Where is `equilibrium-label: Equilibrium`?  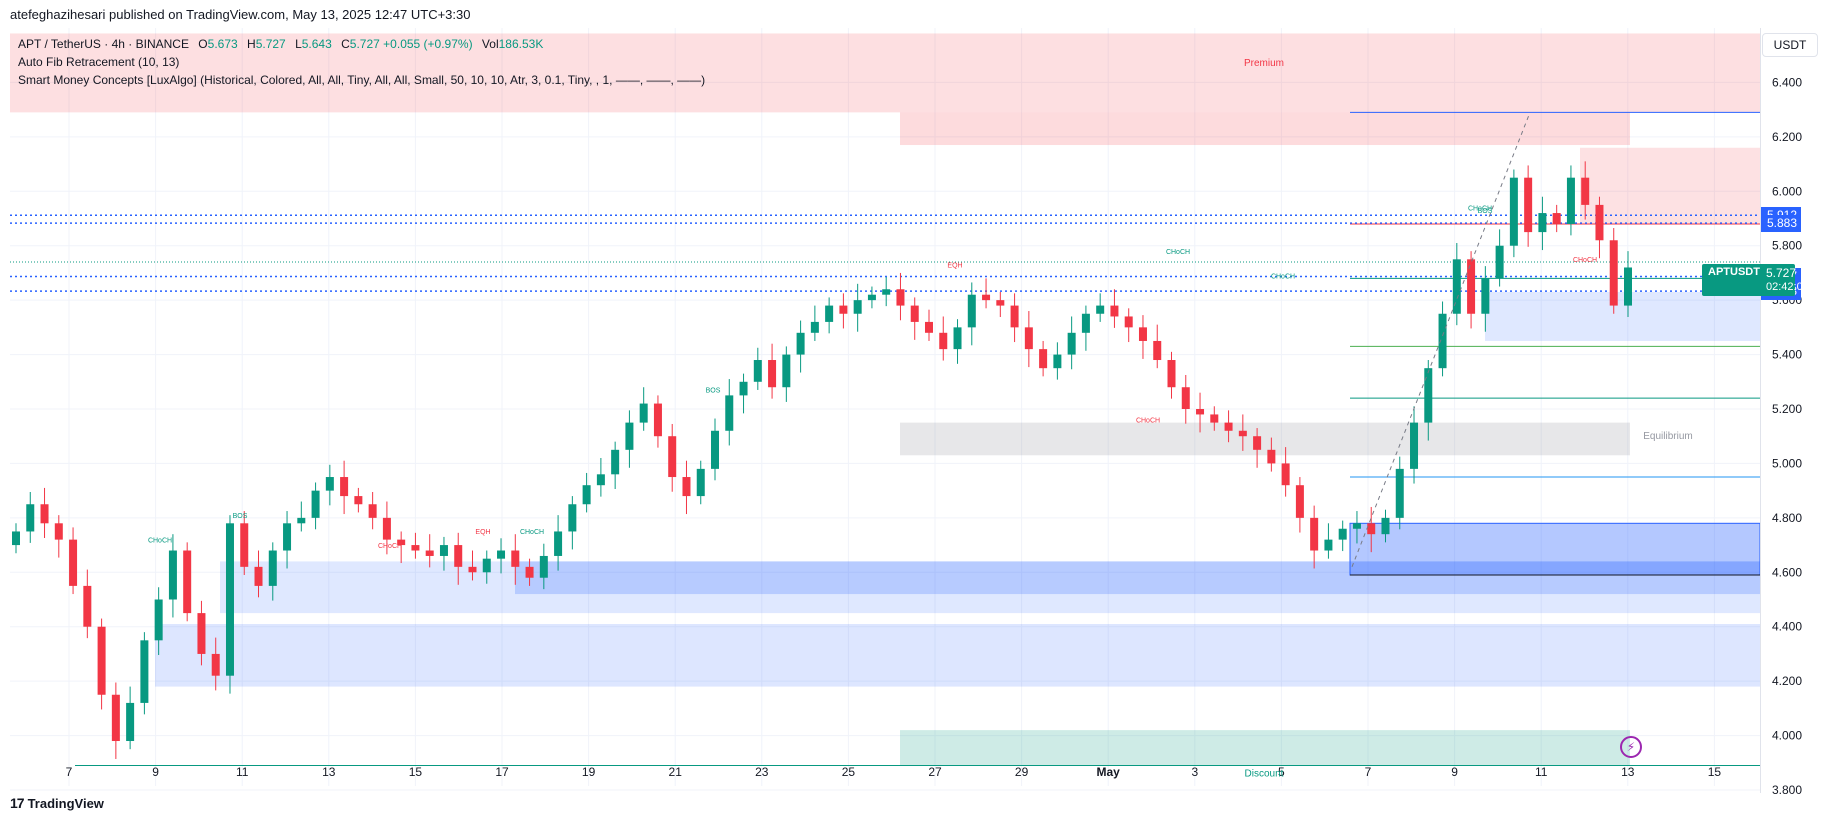 equilibrium-label: Equilibrium is located at coordinates (1667, 436).